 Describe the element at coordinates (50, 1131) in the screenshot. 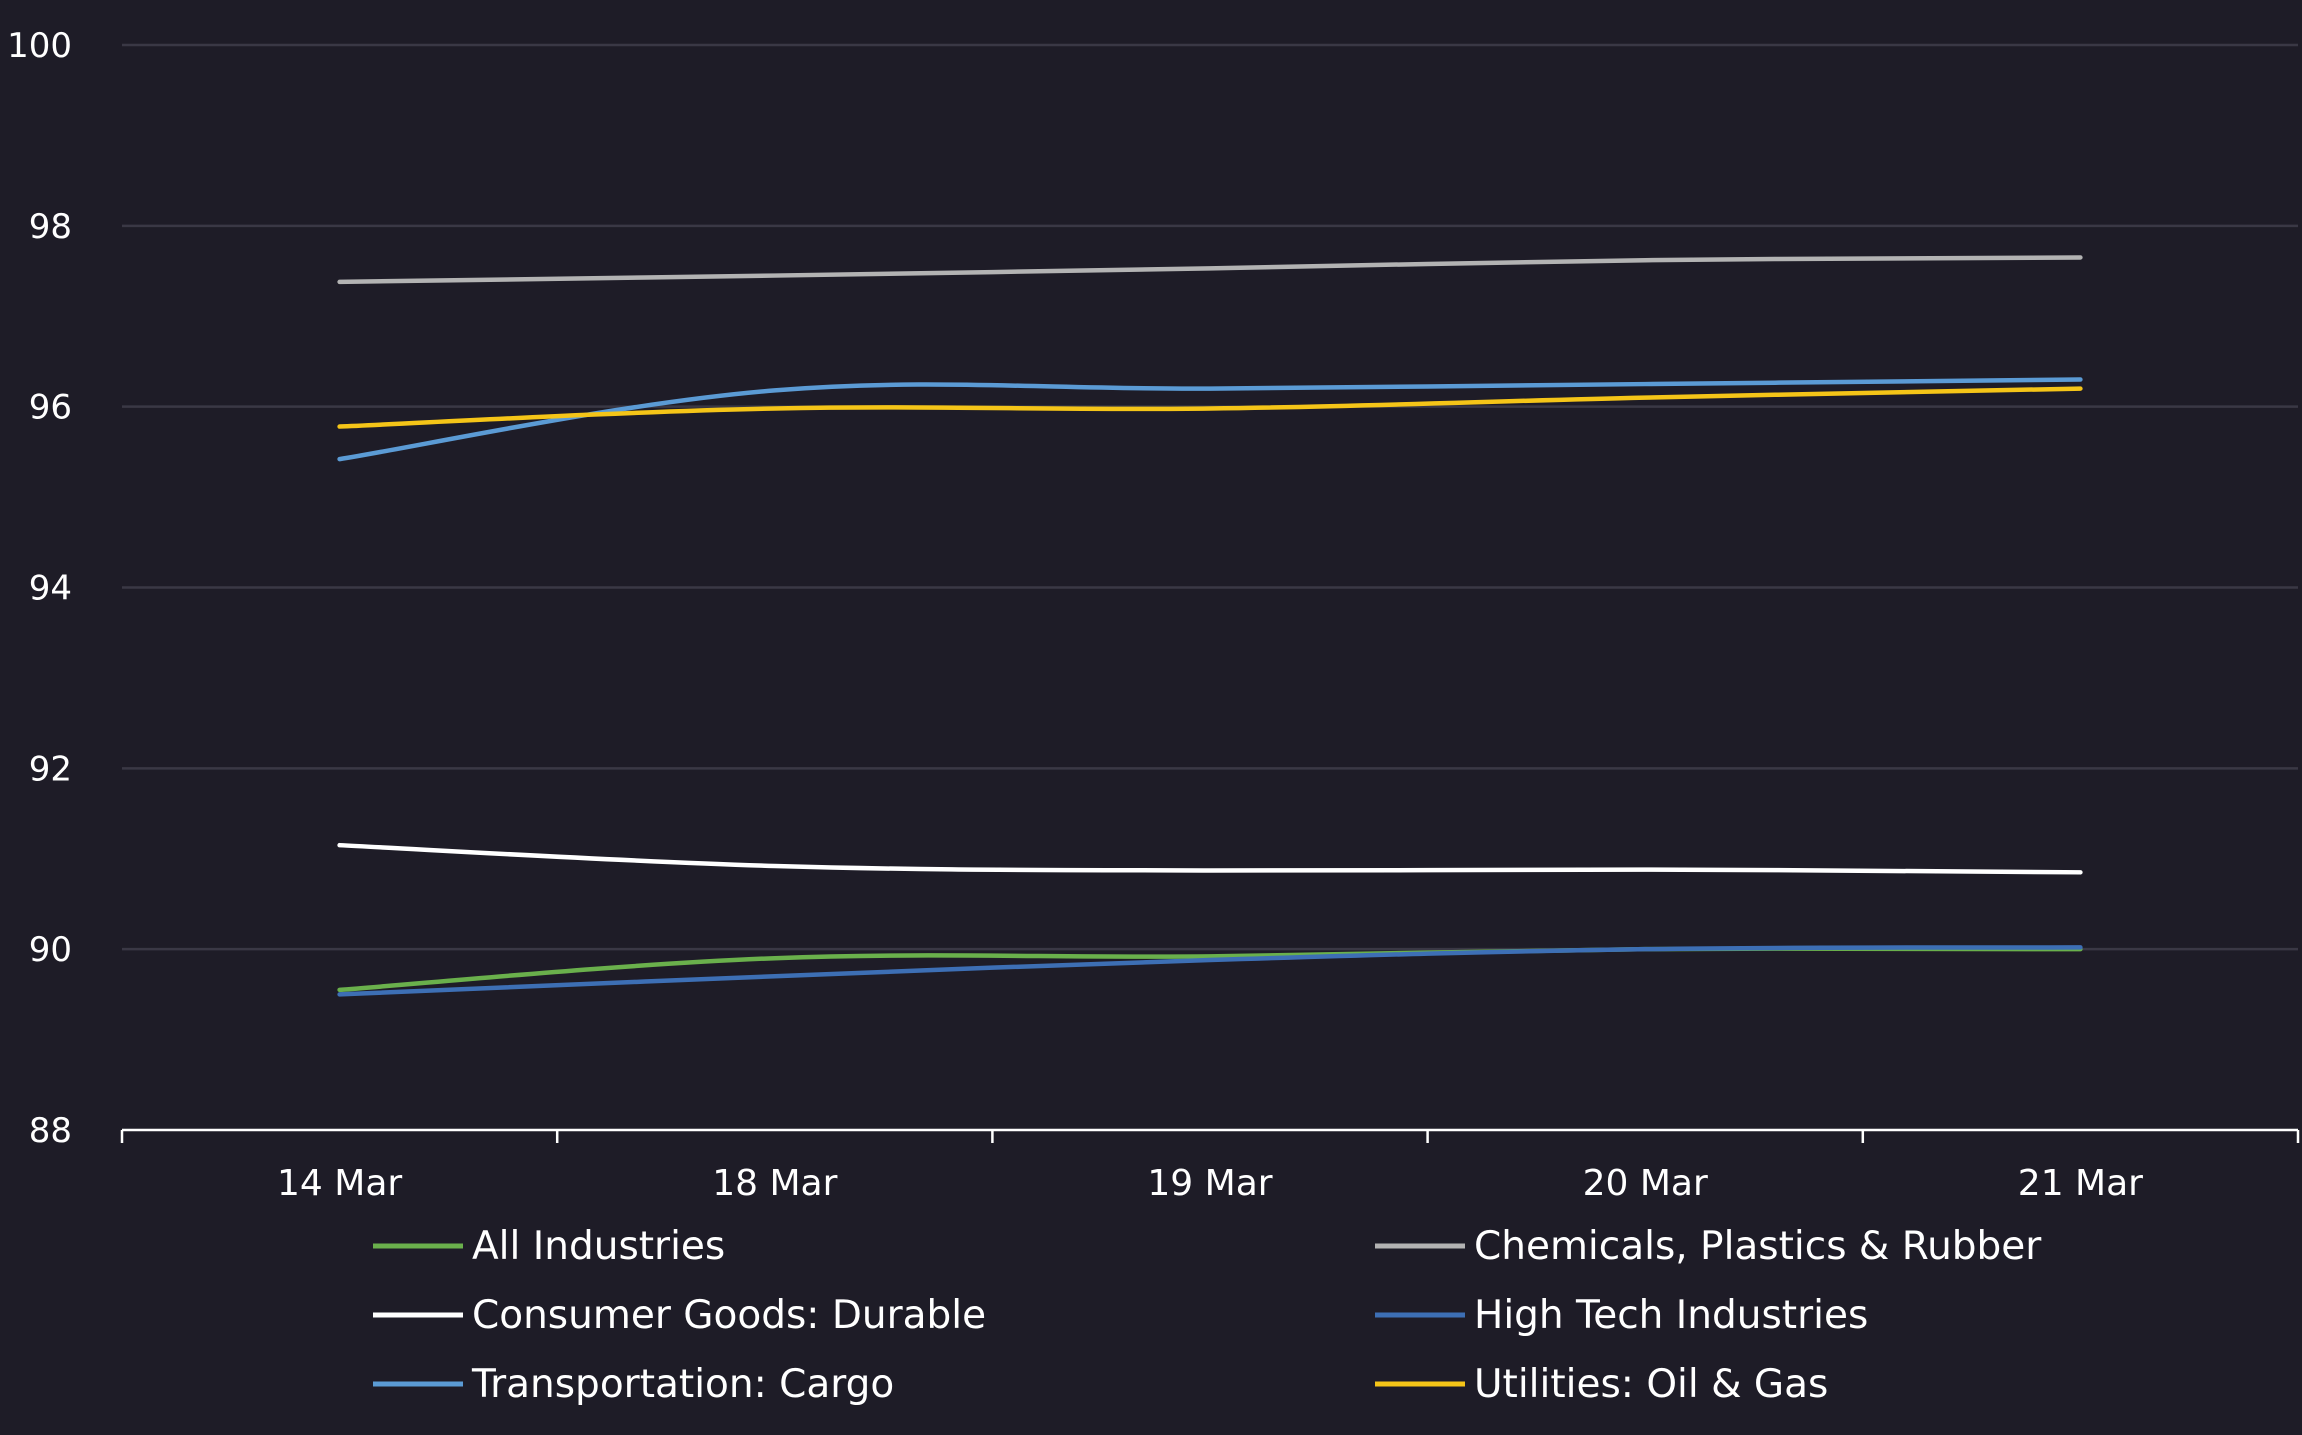

I see `y-tick-label: 88` at that location.